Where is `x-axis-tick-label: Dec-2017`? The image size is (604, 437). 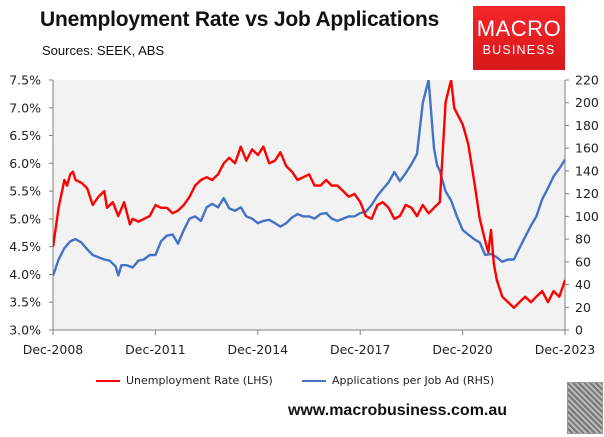
x-axis-tick-label: Dec-2017 is located at coordinates (360, 349).